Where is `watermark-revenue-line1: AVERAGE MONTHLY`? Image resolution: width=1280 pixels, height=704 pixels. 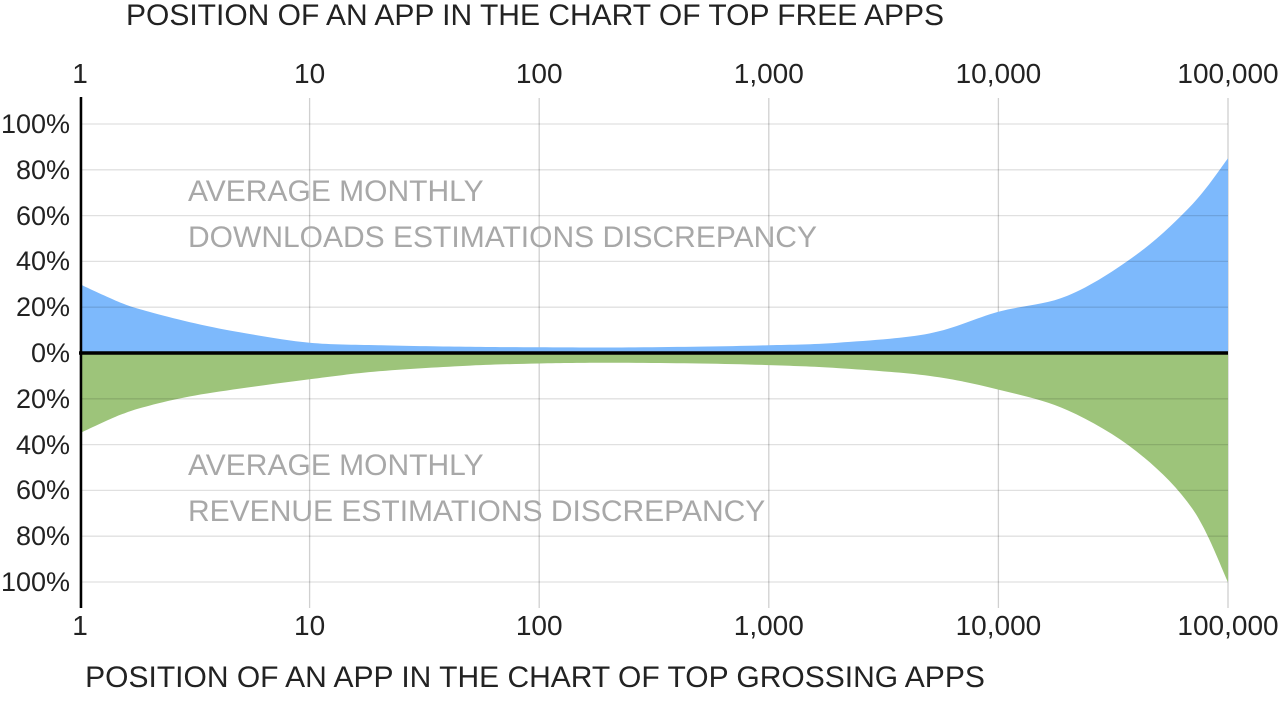
watermark-revenue-line1: AVERAGE MONTHLY is located at coordinates (336, 465).